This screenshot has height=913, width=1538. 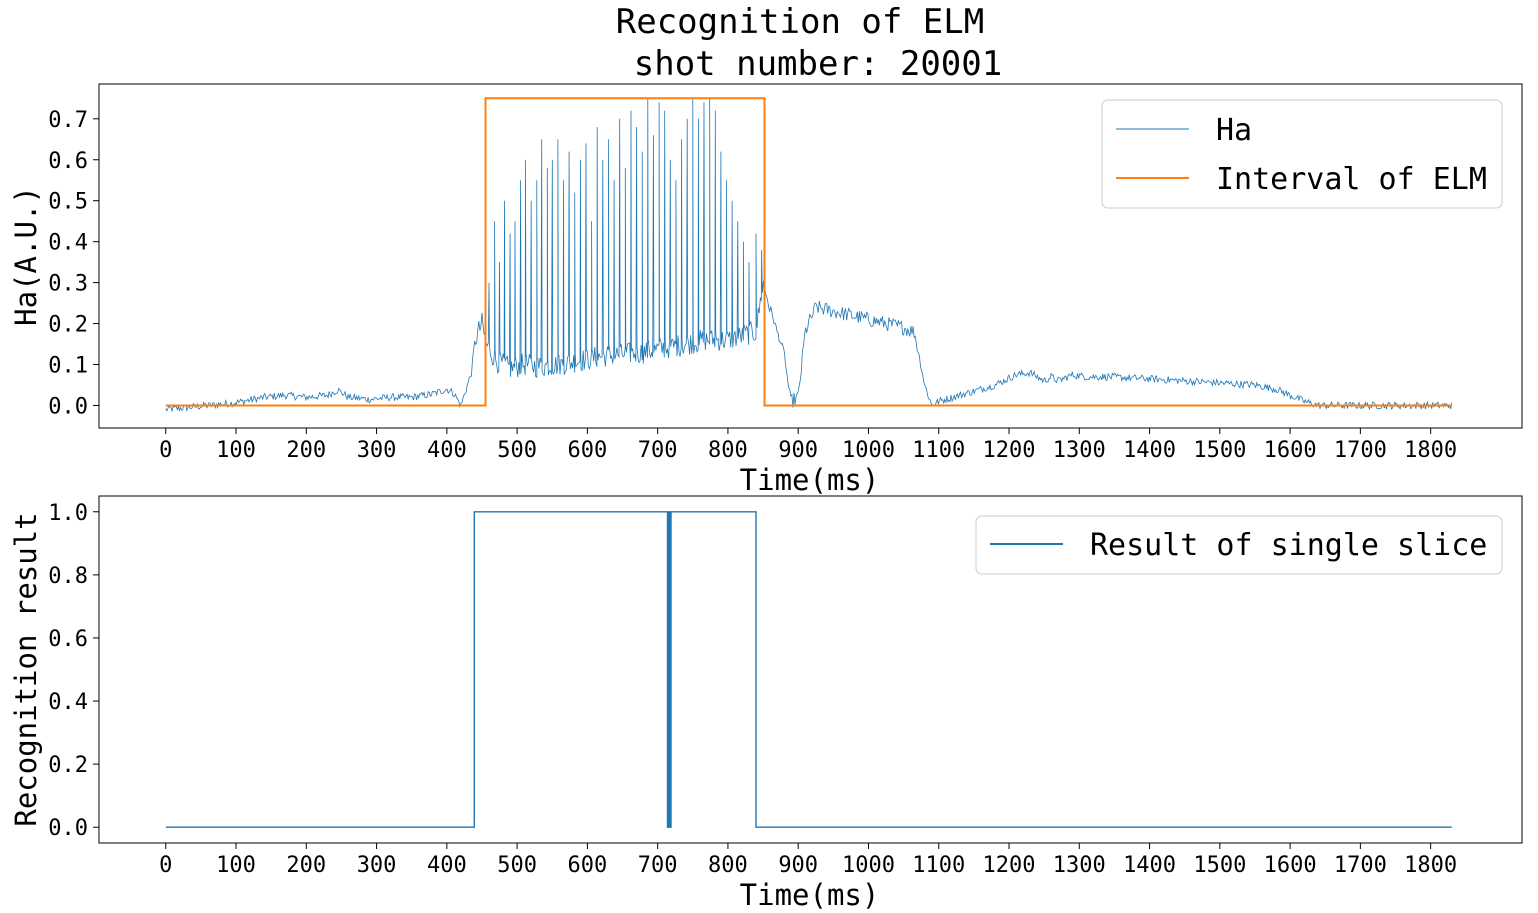 What do you see at coordinates (68, 284) in the screenshot?
I see `y-tick-label: 0.3` at bounding box center [68, 284].